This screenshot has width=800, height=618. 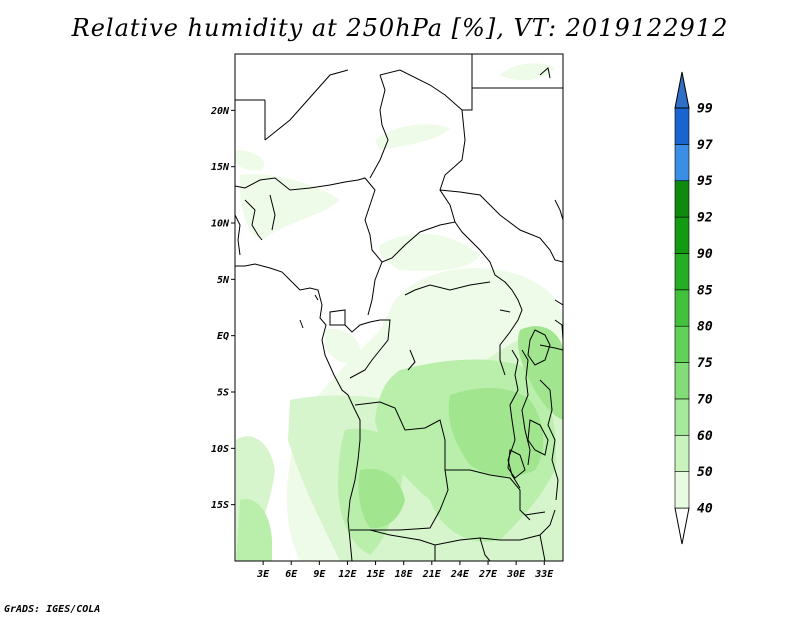 What do you see at coordinates (223, 336) in the screenshot?
I see `lat-tick-label: EQ` at bounding box center [223, 336].